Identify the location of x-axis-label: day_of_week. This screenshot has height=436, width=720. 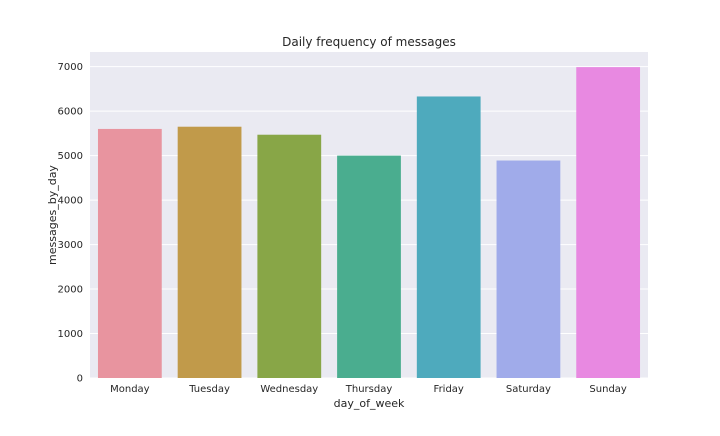
(369, 403).